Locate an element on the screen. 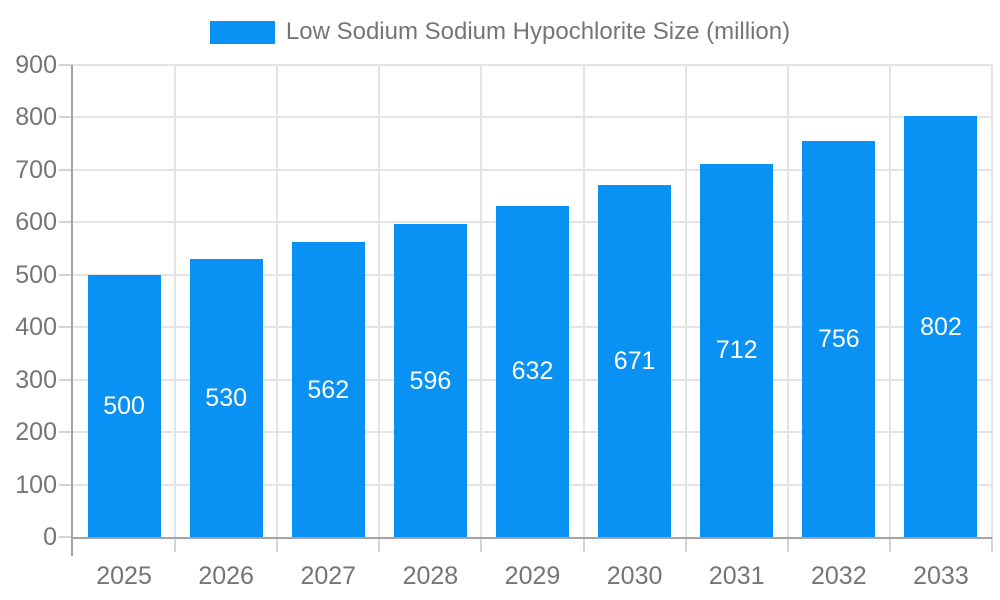 This screenshot has height=600, width=1000. y-tick-label: 200 is located at coordinates (36, 432).